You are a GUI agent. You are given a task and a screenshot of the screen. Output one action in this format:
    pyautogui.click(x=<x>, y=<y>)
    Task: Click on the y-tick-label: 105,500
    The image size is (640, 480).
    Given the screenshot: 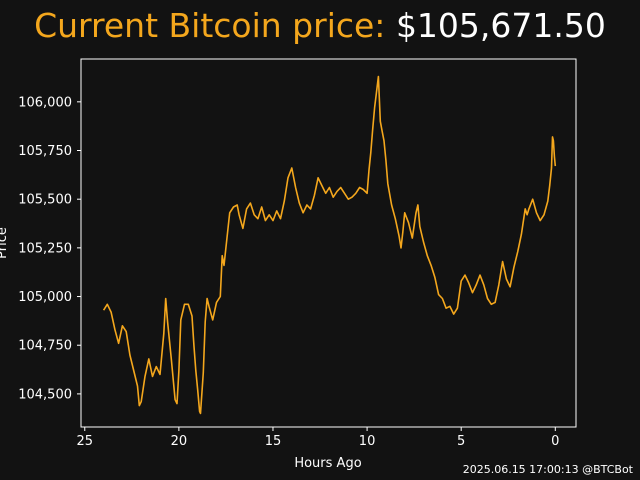 What is the action you would take?
    pyautogui.click(x=45, y=200)
    